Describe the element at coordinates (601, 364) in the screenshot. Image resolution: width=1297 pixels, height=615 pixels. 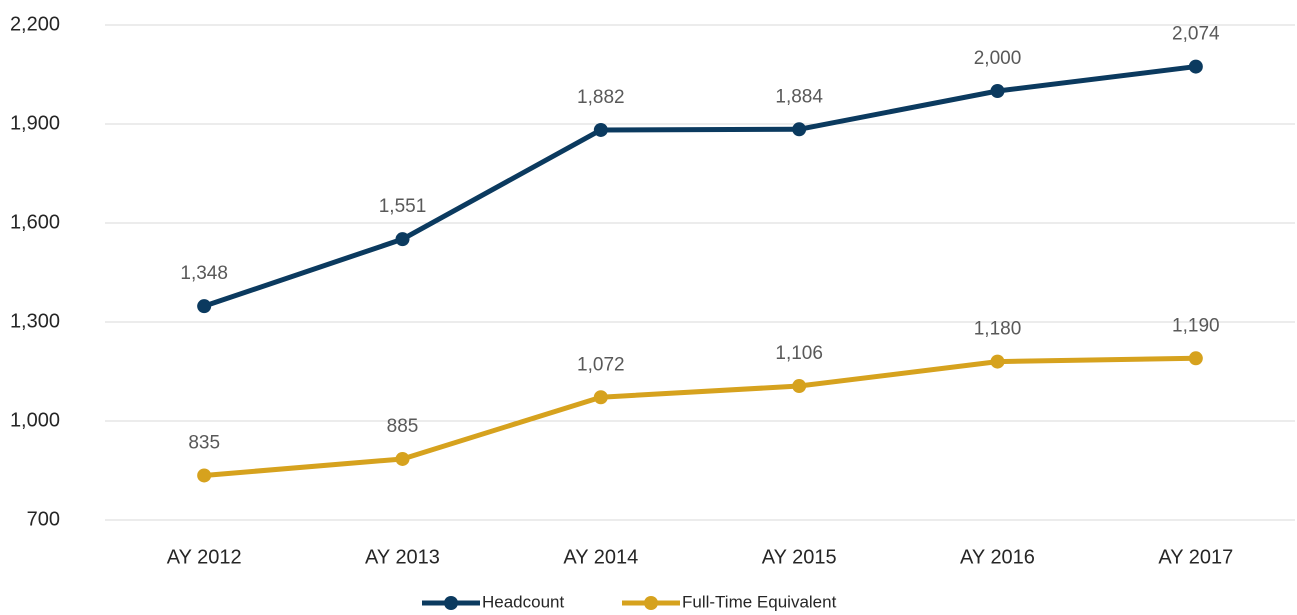
I see `data-label: 1,072` at that location.